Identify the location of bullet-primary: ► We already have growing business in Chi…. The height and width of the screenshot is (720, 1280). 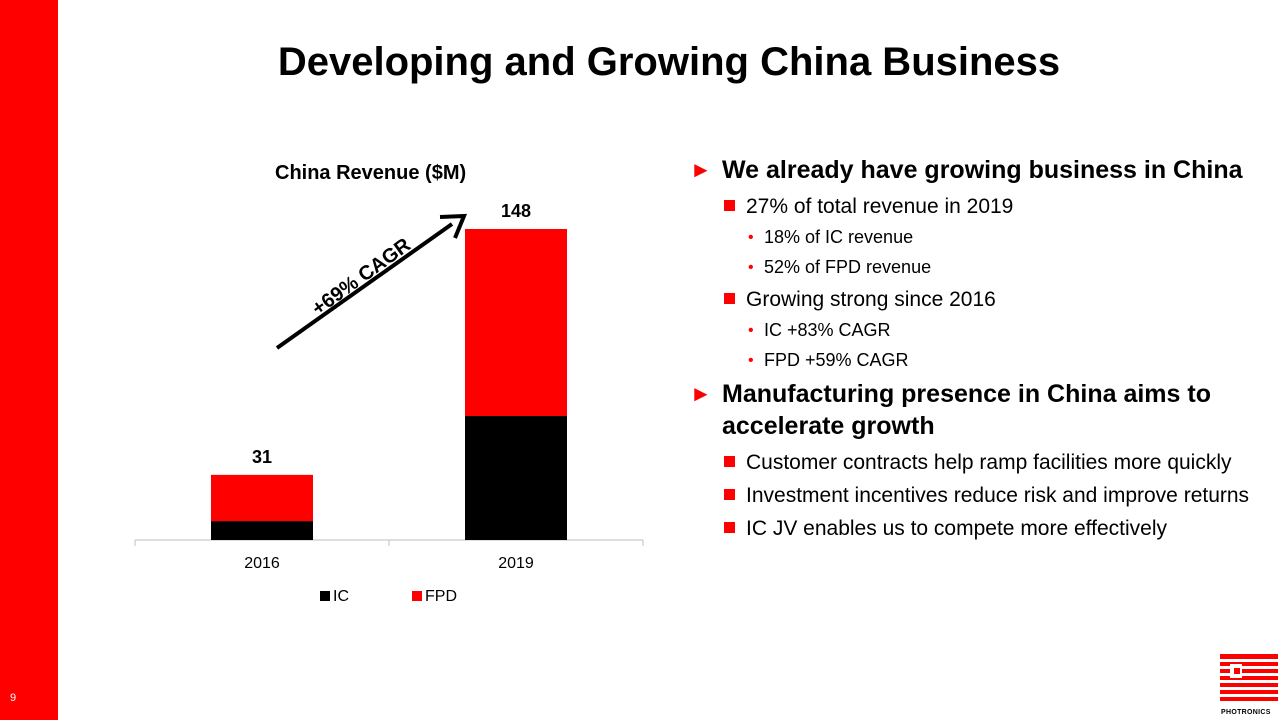
(970, 170).